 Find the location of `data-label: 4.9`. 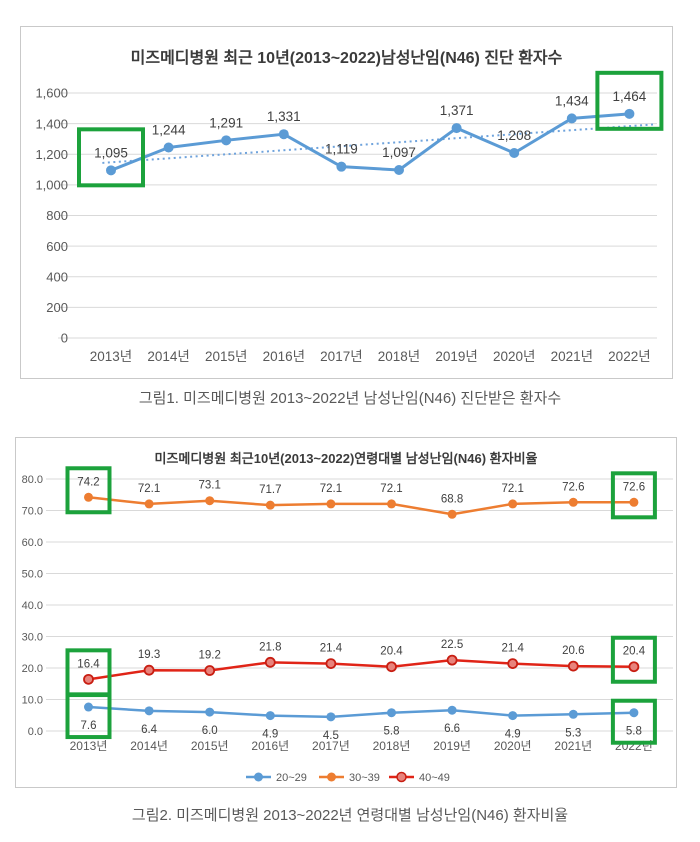

data-label: 4.9 is located at coordinates (513, 735).